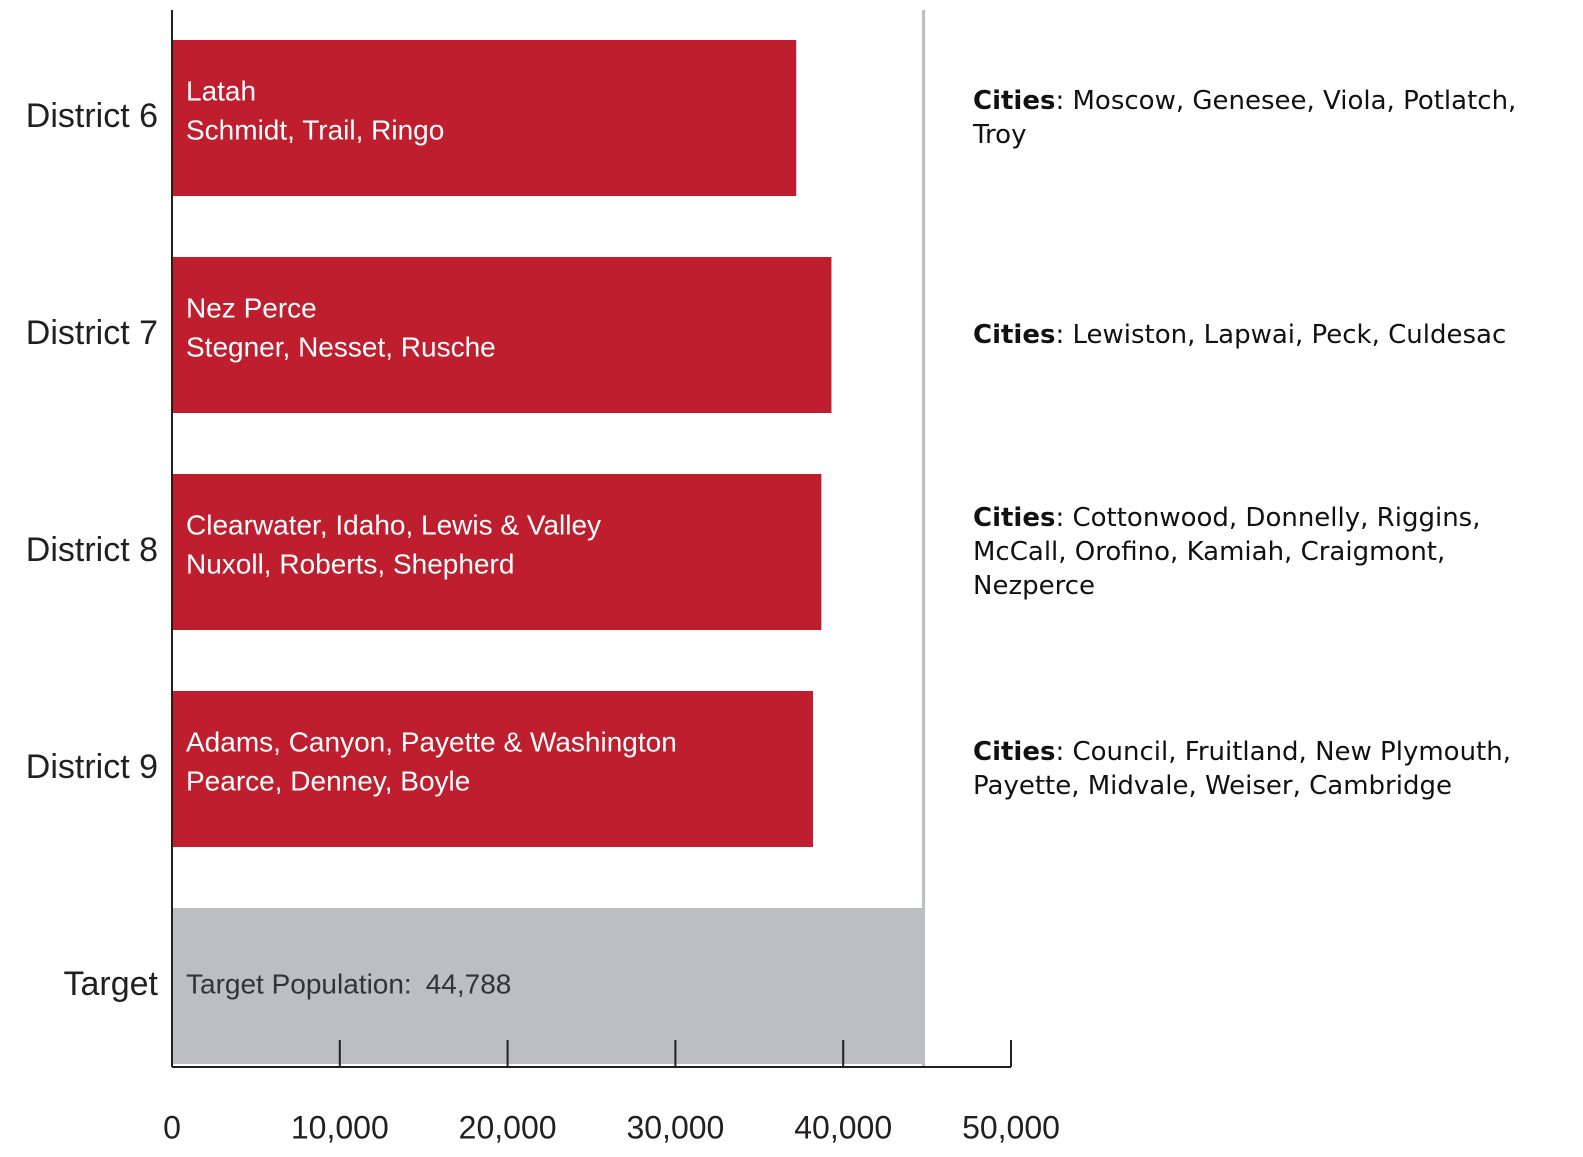  I want to click on bar-text: Nuxoll, Roberts, Shepherd, so click(350, 563).